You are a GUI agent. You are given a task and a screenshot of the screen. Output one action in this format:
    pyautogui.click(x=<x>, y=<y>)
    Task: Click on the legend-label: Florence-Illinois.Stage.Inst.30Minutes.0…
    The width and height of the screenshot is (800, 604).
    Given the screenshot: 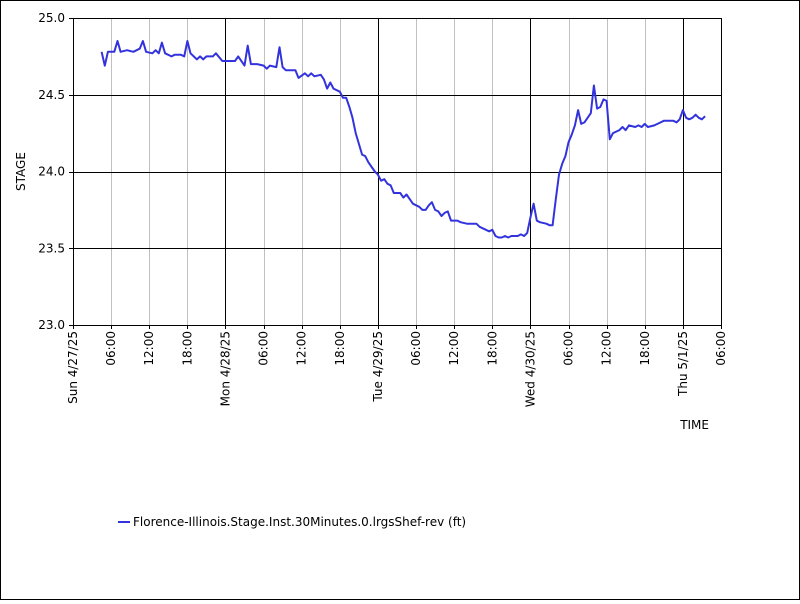 What is the action you would take?
    pyautogui.click(x=300, y=522)
    